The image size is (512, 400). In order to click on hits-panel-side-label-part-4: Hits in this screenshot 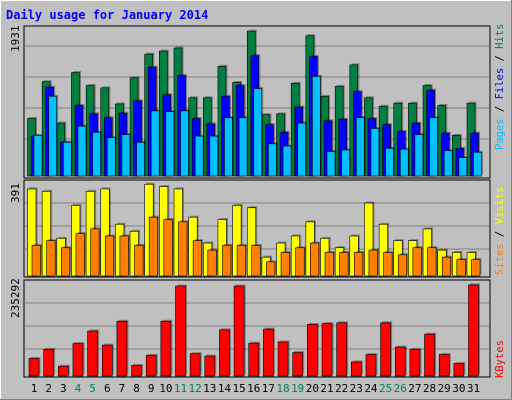, I will do `click(500, 36)`.